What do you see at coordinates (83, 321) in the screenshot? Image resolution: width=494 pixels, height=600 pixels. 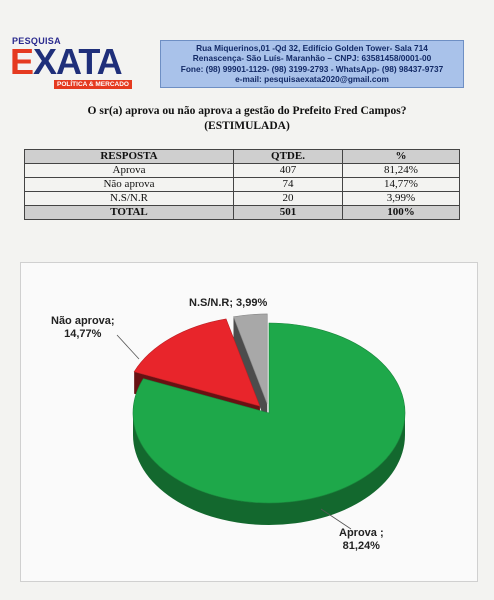 I see `data-label-nao-aprova-name: Não aprova;` at bounding box center [83, 321].